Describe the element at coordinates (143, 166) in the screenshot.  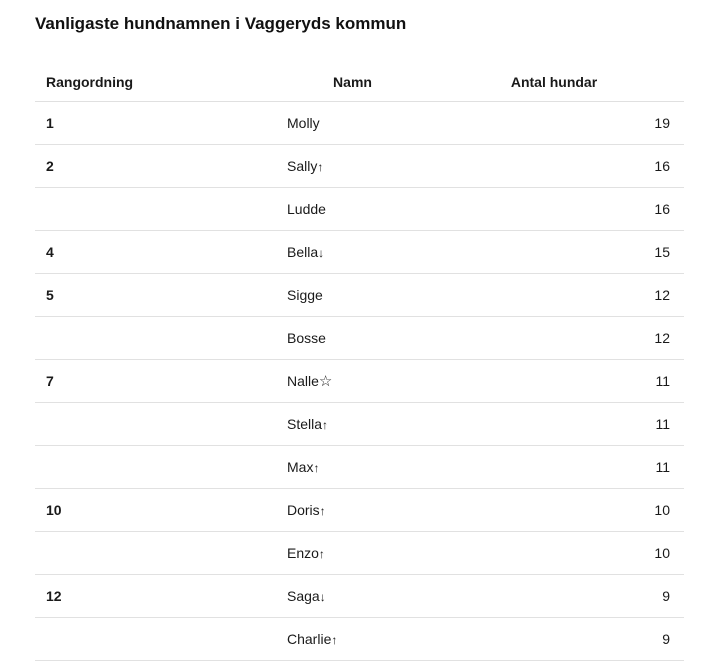
I see `rank-cell: 2` at that location.